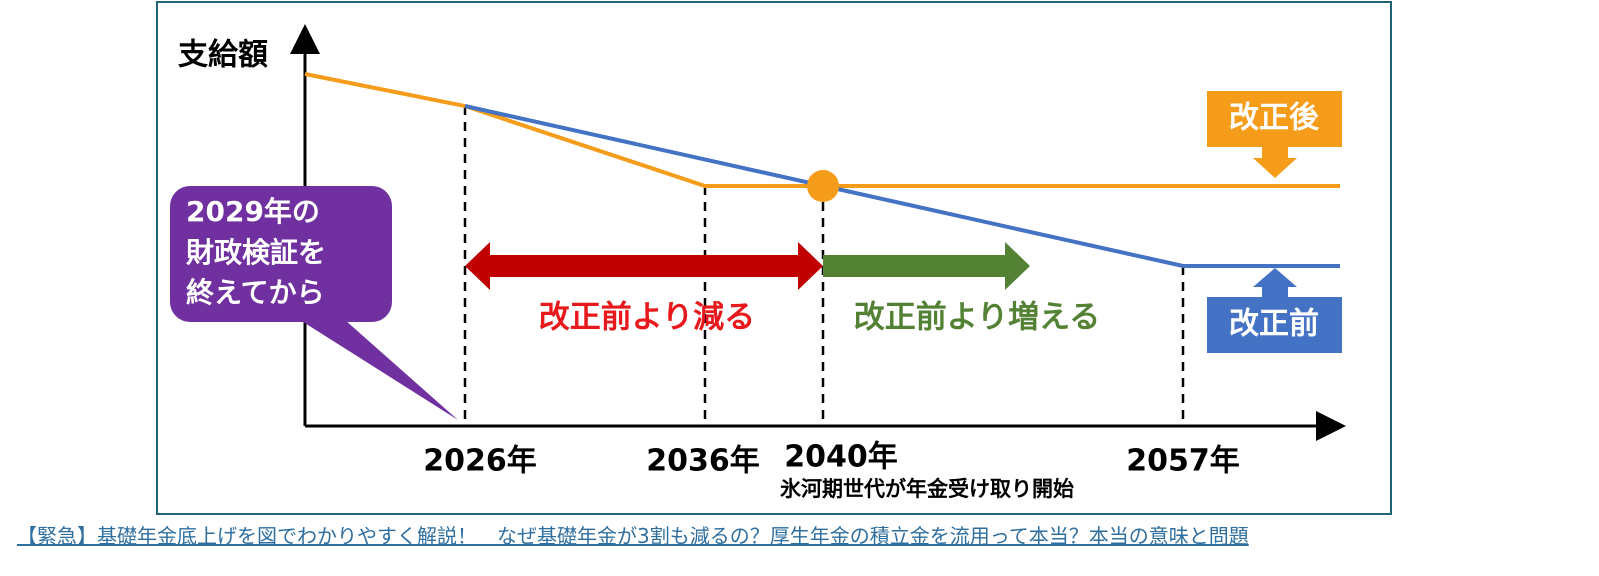 The image size is (1599, 576). I want to click on callout-tail, so click(379, 370).